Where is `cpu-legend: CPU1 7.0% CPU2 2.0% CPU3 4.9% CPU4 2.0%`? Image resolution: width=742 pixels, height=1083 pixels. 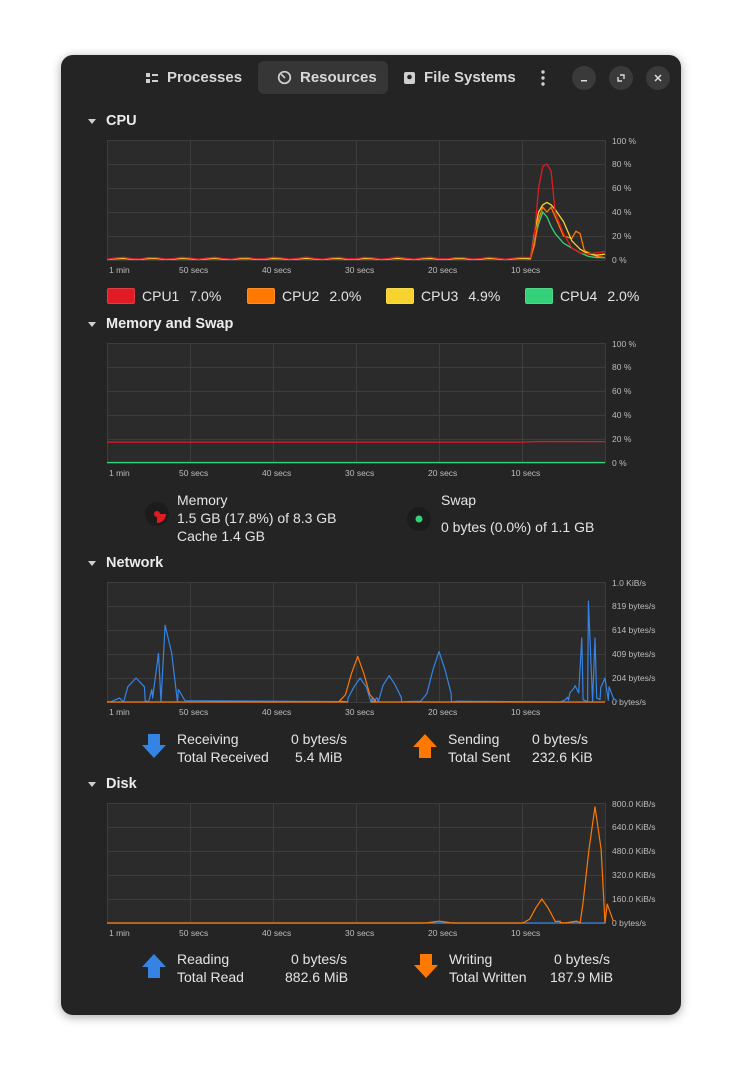 cpu-legend: CPU1 7.0% CPU2 2.0% CPU3 4.9% CPU4 2.0% is located at coordinates (387, 297).